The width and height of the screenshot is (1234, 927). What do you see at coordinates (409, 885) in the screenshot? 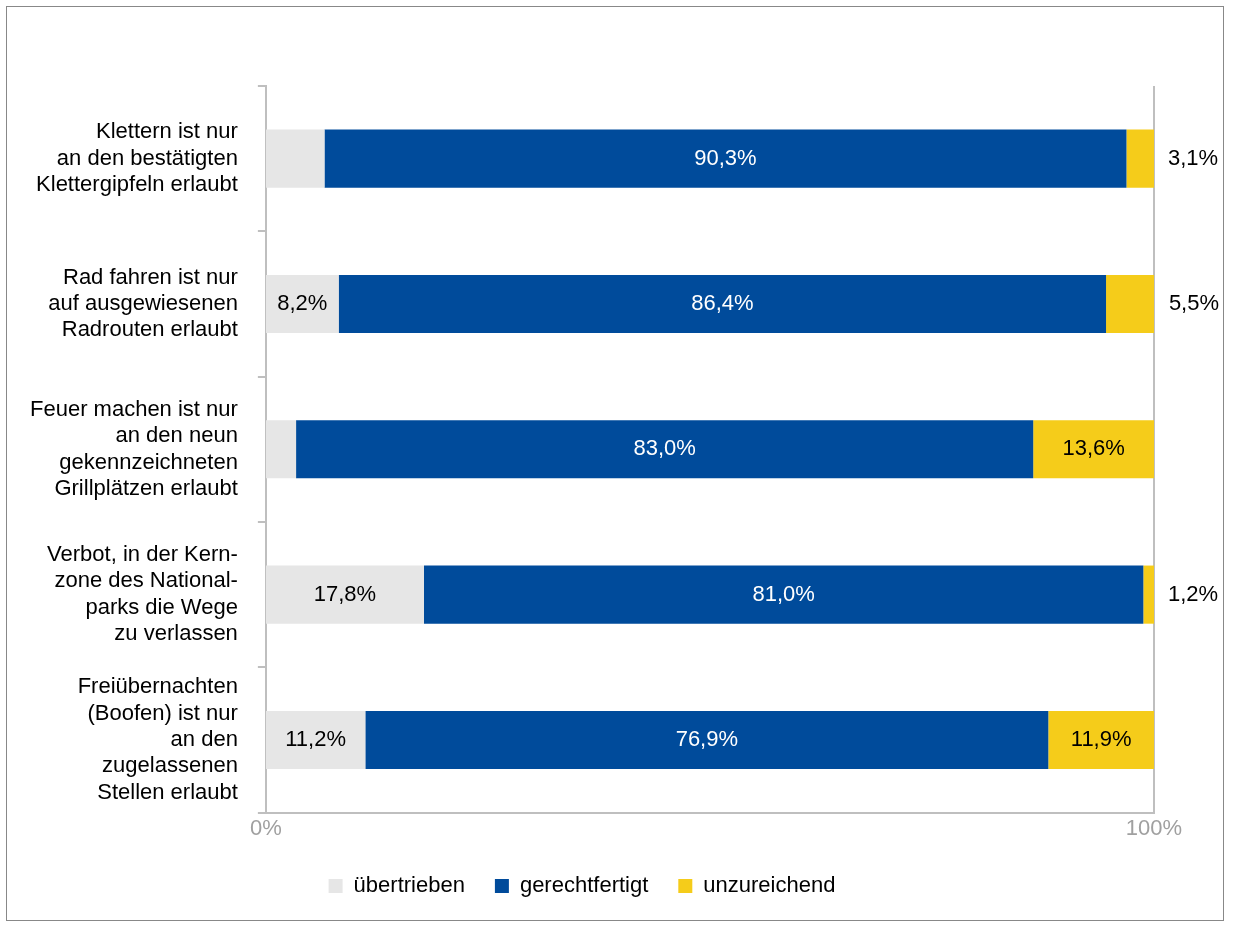
I see `legend-label: übertrieben` at bounding box center [409, 885].